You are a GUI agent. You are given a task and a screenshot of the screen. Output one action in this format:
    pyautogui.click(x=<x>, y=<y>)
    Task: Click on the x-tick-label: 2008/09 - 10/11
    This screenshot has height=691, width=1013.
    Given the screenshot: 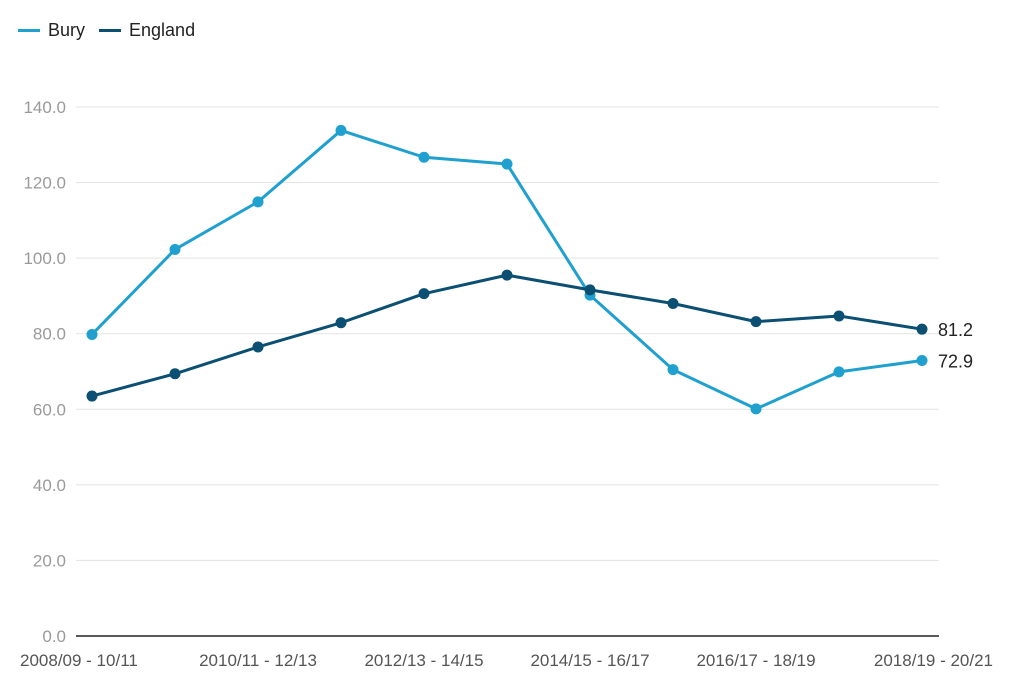 What is the action you would take?
    pyautogui.click(x=79, y=660)
    